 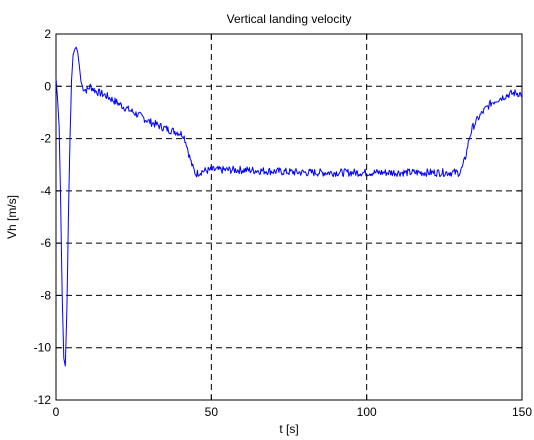 What do you see at coordinates (212, 412) in the screenshot?
I see `x-tick-label: 50` at bounding box center [212, 412].